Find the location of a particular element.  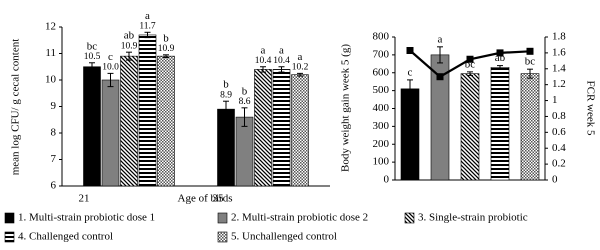

y2-tick-label: 1.8 is located at coordinates (559, 37).